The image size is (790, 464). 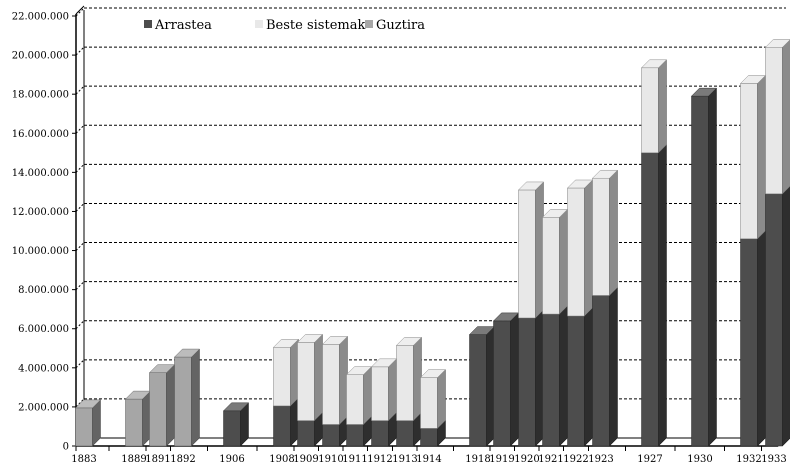 What do you see at coordinates (284, 25) in the screenshot?
I see `legend: Arrastea Beste sistemak Guztira` at bounding box center [284, 25].